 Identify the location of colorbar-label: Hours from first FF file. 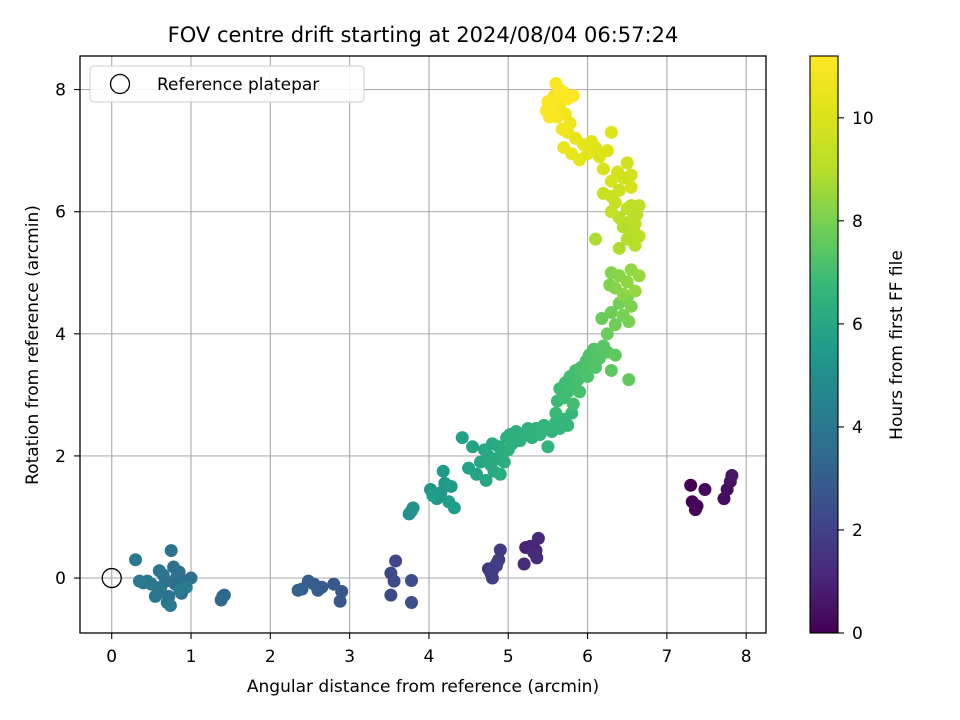
(897, 345).